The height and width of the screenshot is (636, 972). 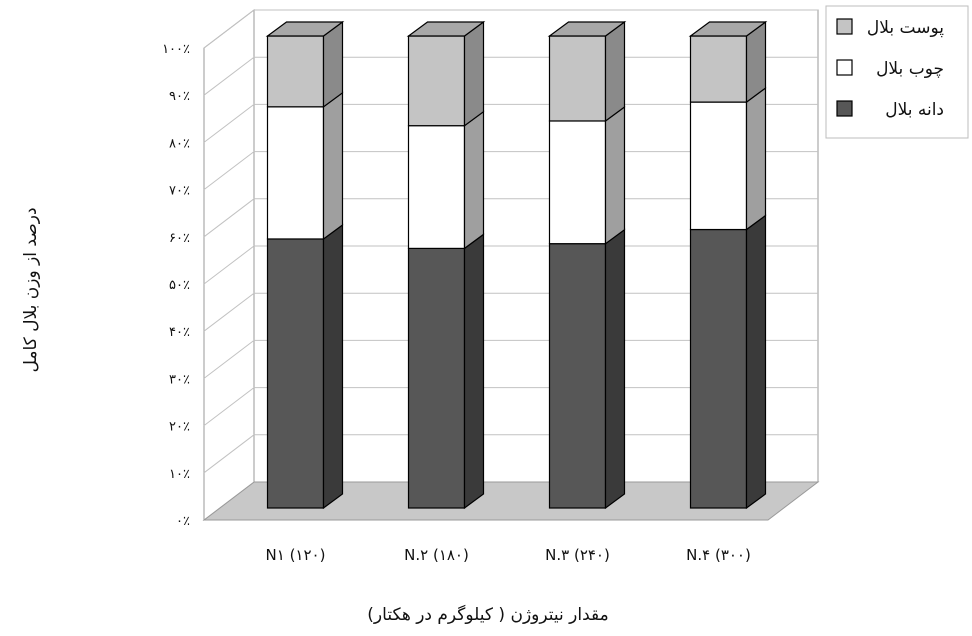 What do you see at coordinates (179, 285) in the screenshot?
I see `y-tick-label: ۵۰٪` at bounding box center [179, 285].